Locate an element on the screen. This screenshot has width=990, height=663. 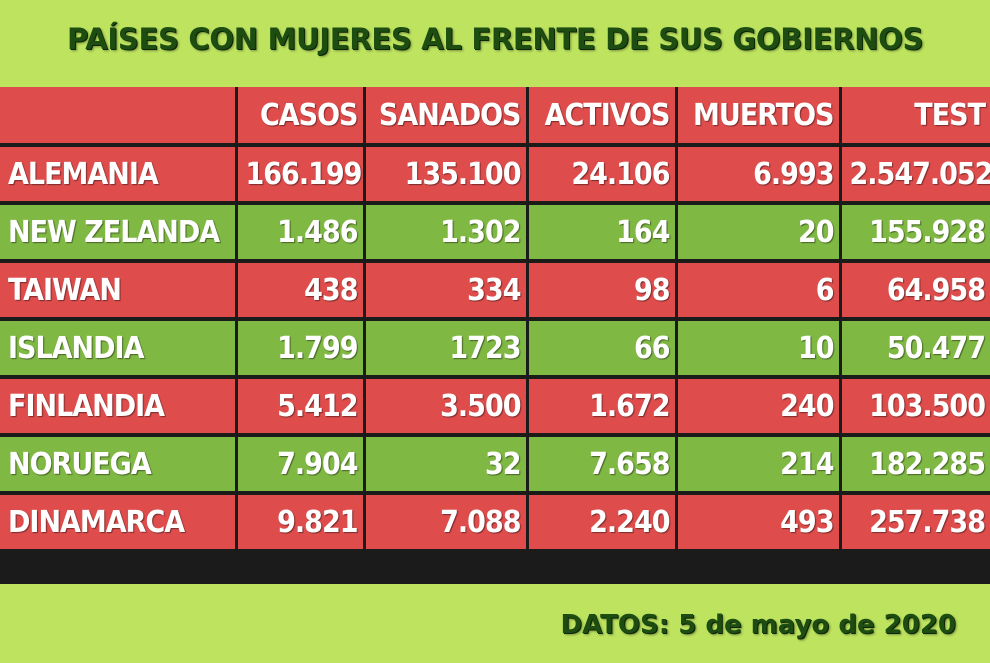
value-cell-activos: 2.240 is located at coordinates (602, 523).